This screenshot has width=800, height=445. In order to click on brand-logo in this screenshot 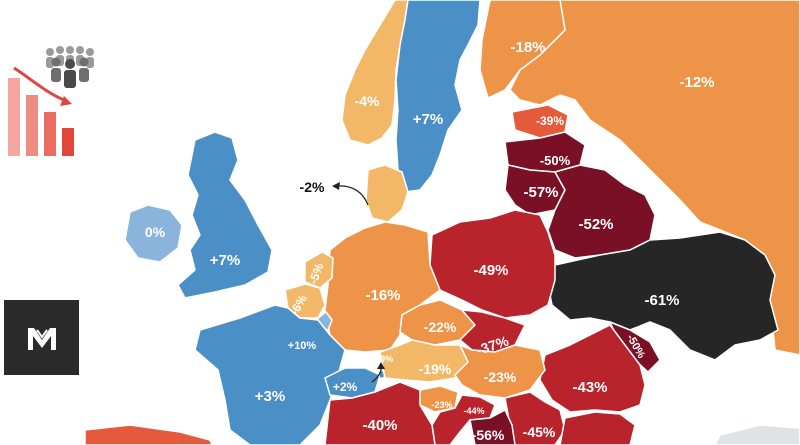, I will do `click(41, 337)`.